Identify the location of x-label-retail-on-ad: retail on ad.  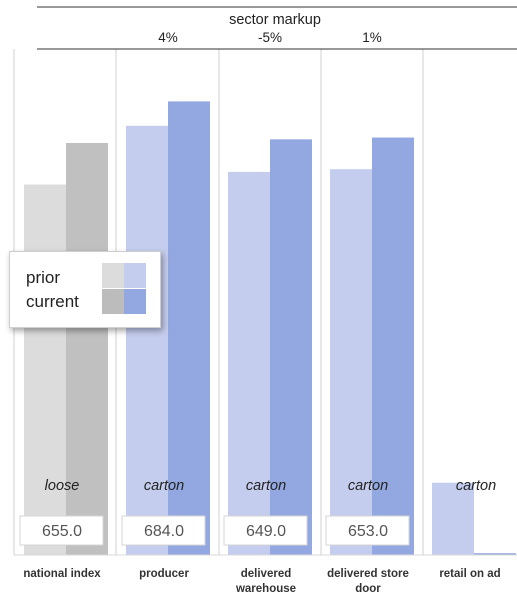
(469, 574).